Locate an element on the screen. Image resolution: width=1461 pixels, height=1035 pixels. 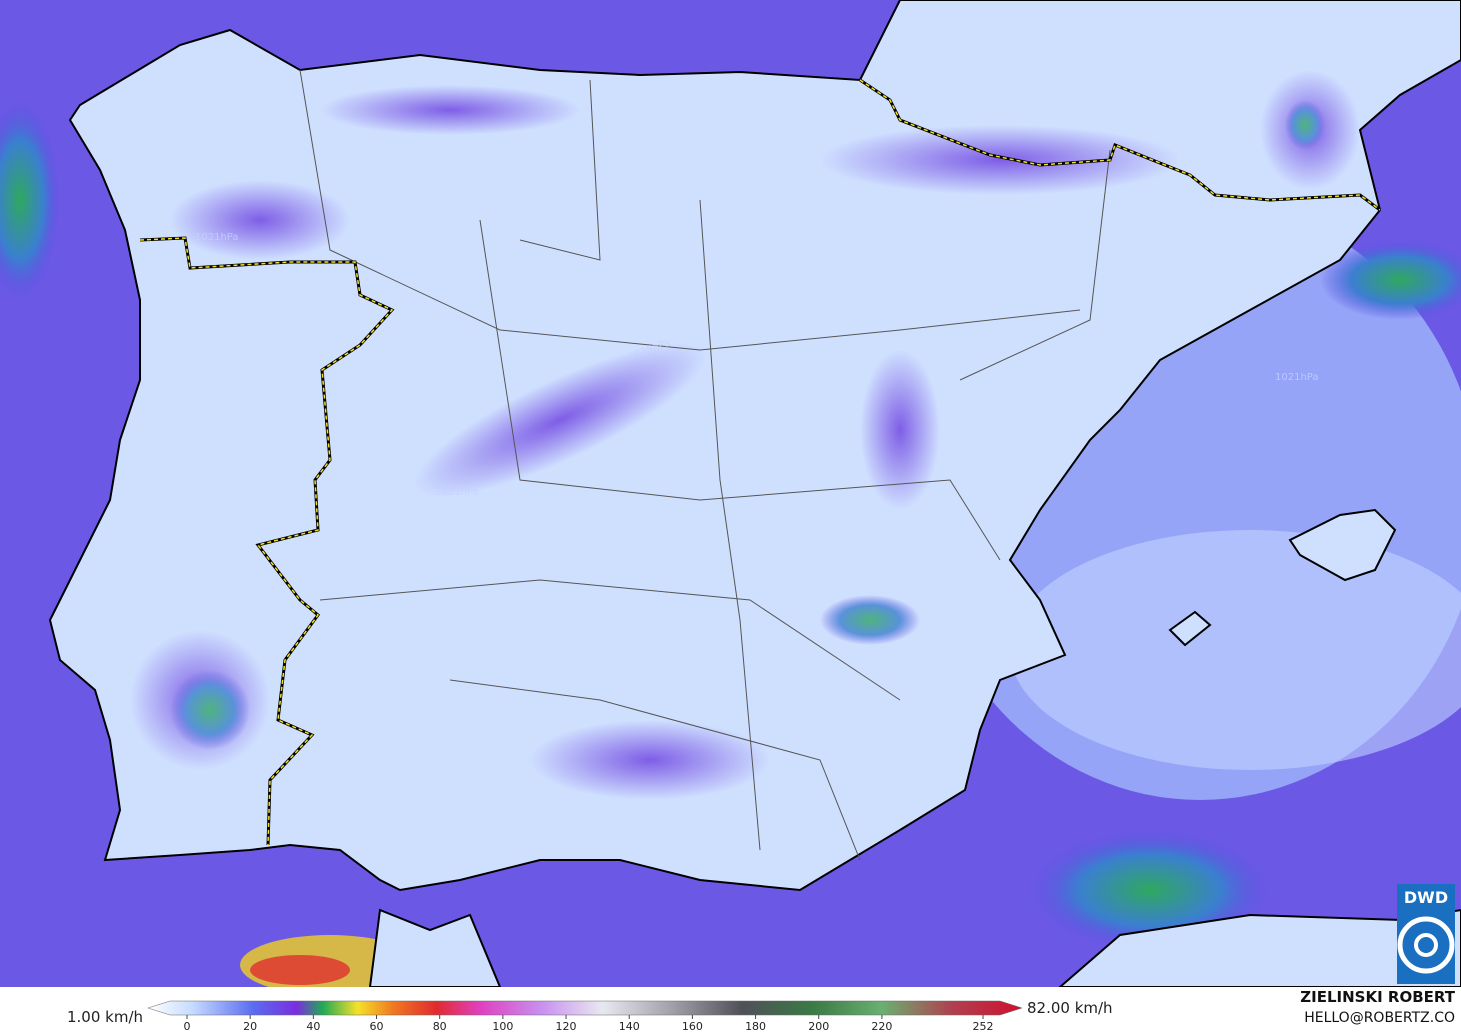
colorbar-tick-label: 120 is located at coordinates (566, 1026).